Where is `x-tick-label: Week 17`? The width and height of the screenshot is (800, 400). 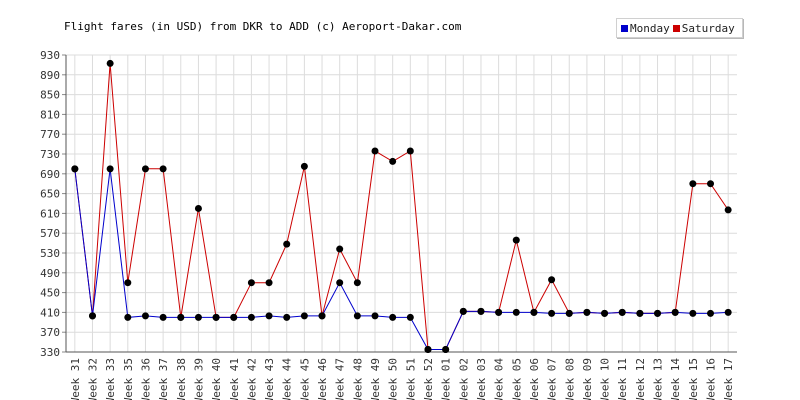 x-tick-label: Week 17 is located at coordinates (728, 379).